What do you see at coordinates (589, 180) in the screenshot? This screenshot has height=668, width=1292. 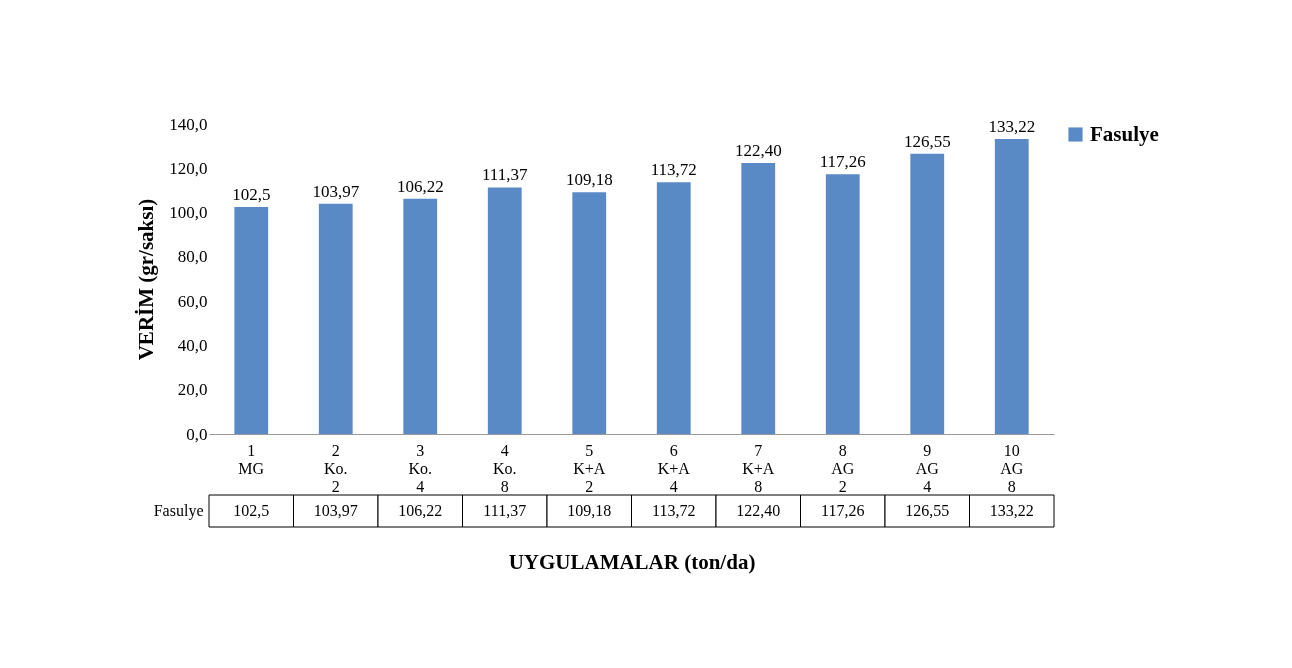 I see `text: 109,18` at bounding box center [589, 180].